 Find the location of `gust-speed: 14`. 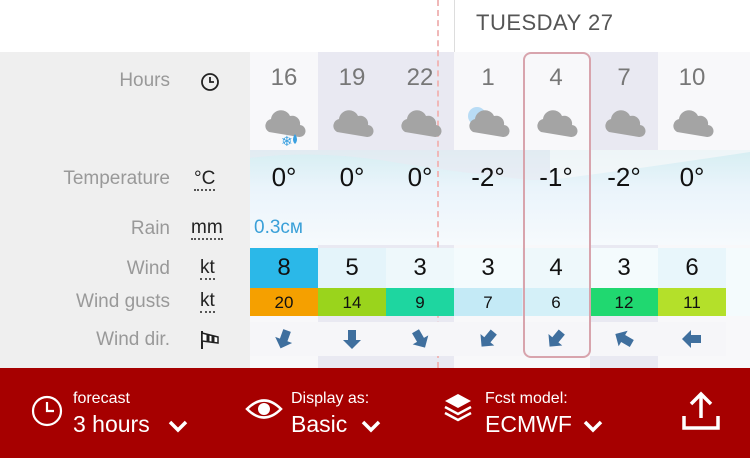

gust-speed: 14 is located at coordinates (352, 302).